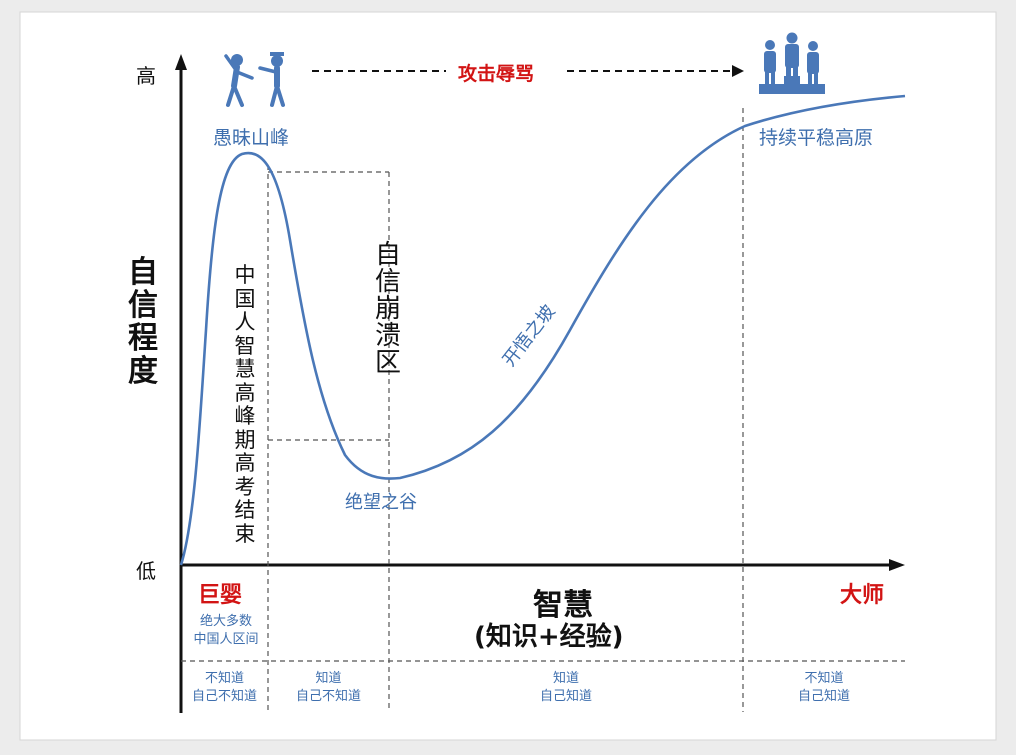 The image size is (1016, 755). I want to click on peak-label: 愚昧山峰, so click(251, 138).